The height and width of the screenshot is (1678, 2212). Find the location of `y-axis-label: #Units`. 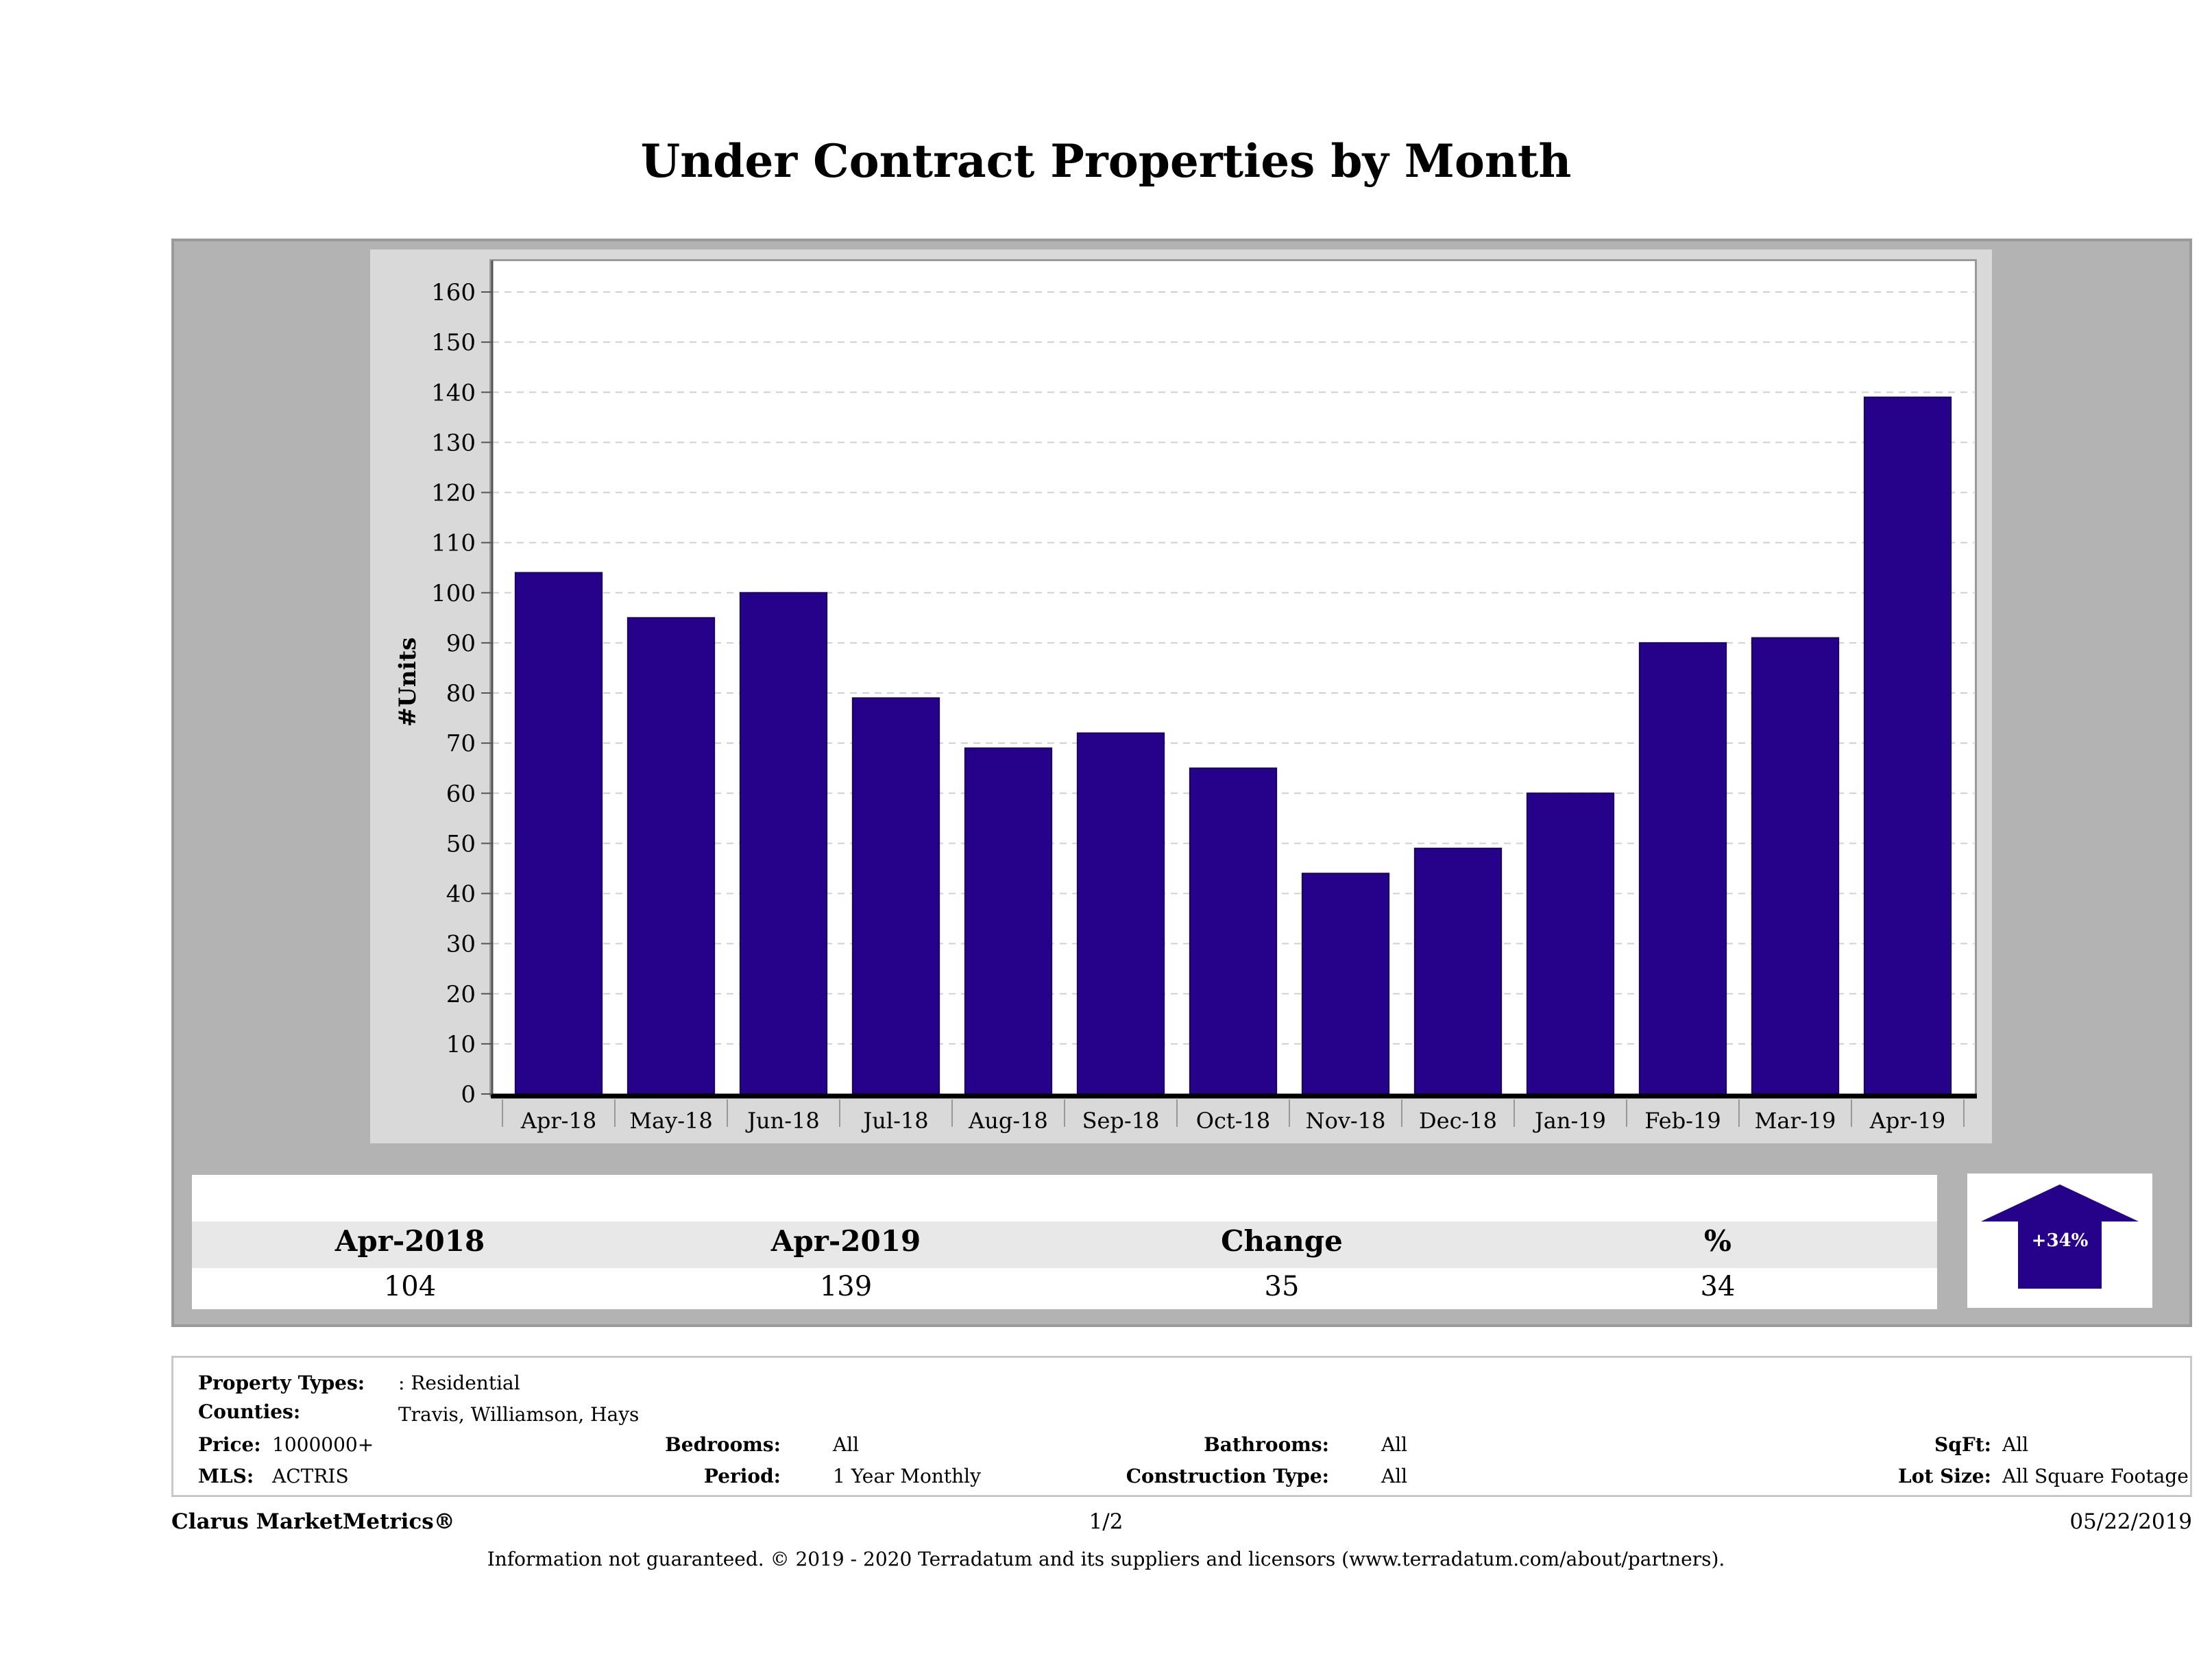

y-axis-label: #Units is located at coordinates (408, 682).